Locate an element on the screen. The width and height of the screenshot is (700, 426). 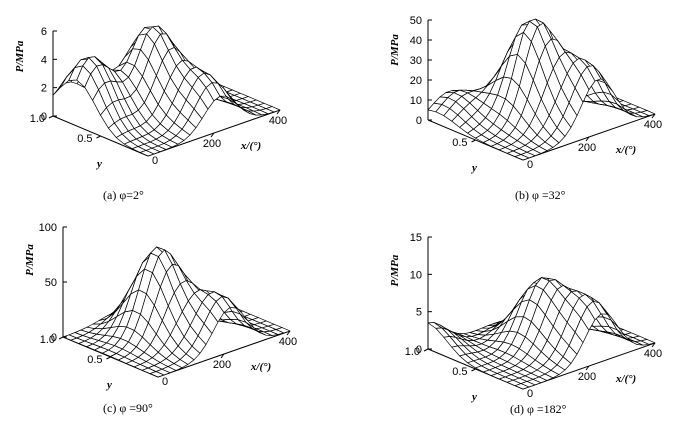
z-tick-label: 2 is located at coordinates (44, 89).